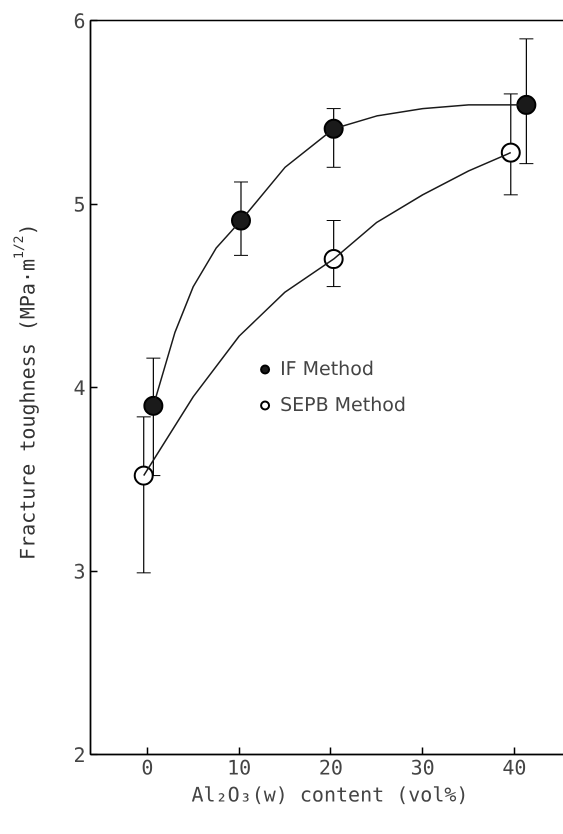 The image size is (563, 834). I want to click on y-tick-label: 2, so click(79, 755).